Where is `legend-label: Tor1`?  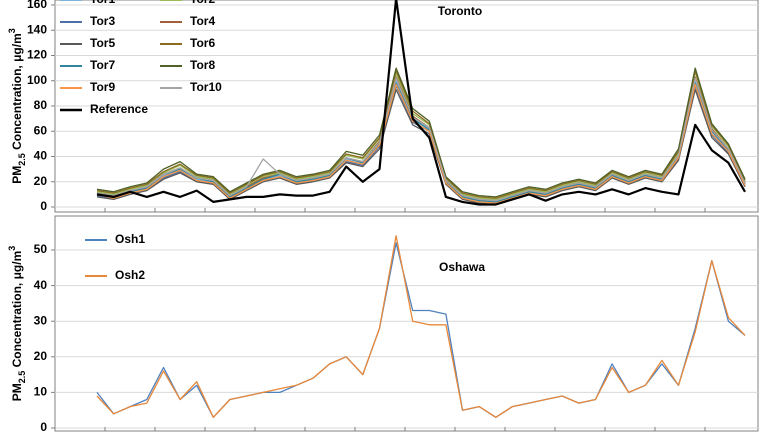
legend-label: Tor1 is located at coordinates (102, 3).